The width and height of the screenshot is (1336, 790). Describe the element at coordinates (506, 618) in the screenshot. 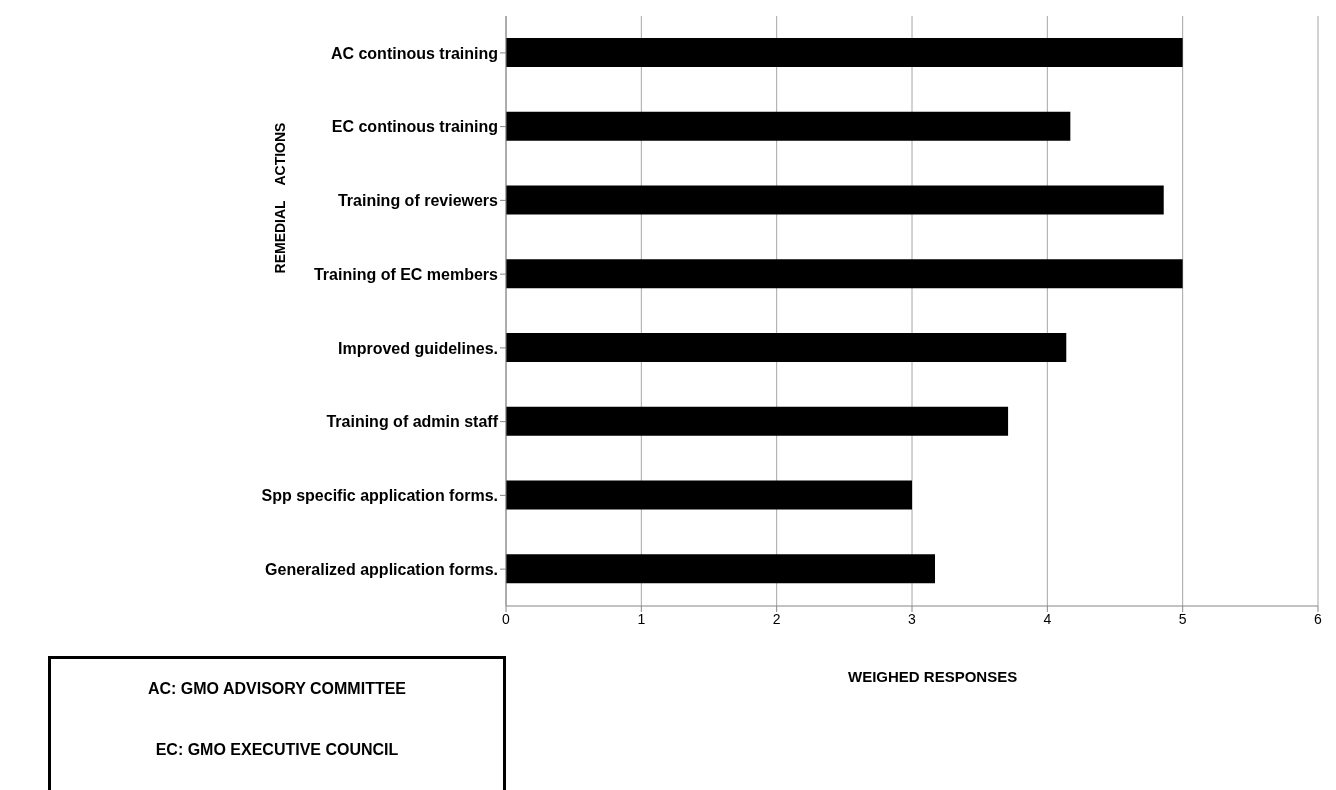

I see `x-tick-label: 0` at that location.